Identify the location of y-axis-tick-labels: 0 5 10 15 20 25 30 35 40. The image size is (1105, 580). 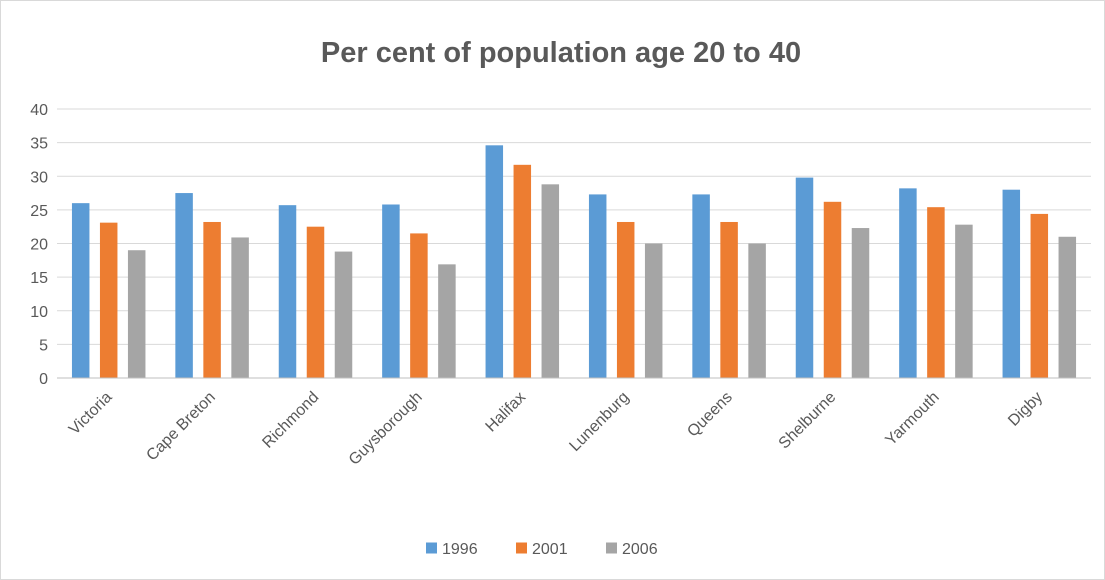
(39, 245).